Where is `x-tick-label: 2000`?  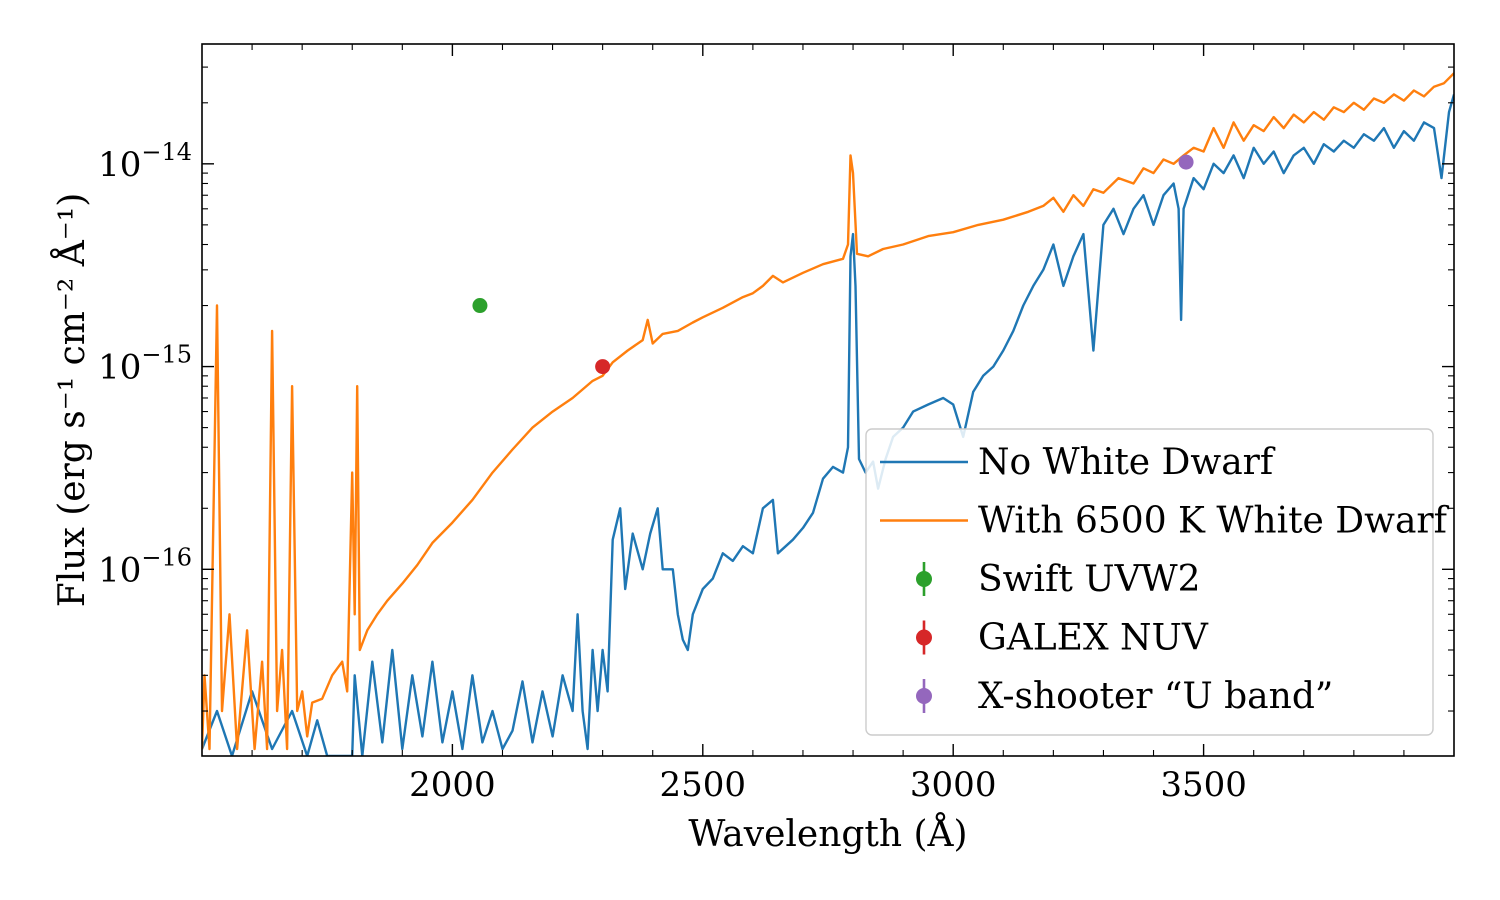 x-tick-label: 2000 is located at coordinates (452, 785).